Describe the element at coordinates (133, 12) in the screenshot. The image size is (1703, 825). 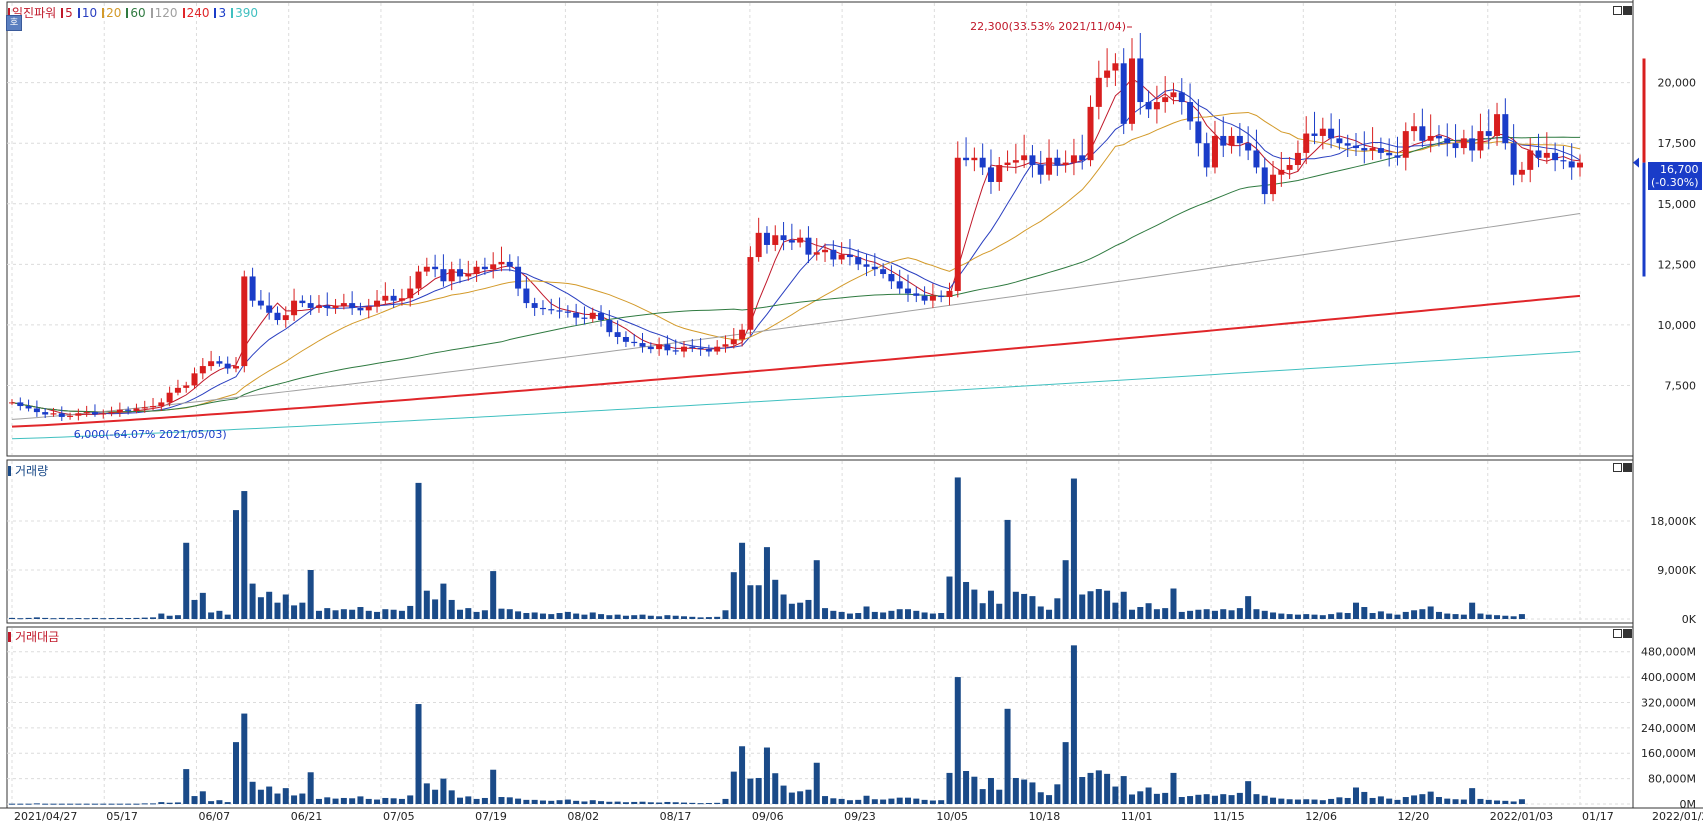
I see `main-legend: 일진파워 5 10 20 60 120 240 3 390` at that location.